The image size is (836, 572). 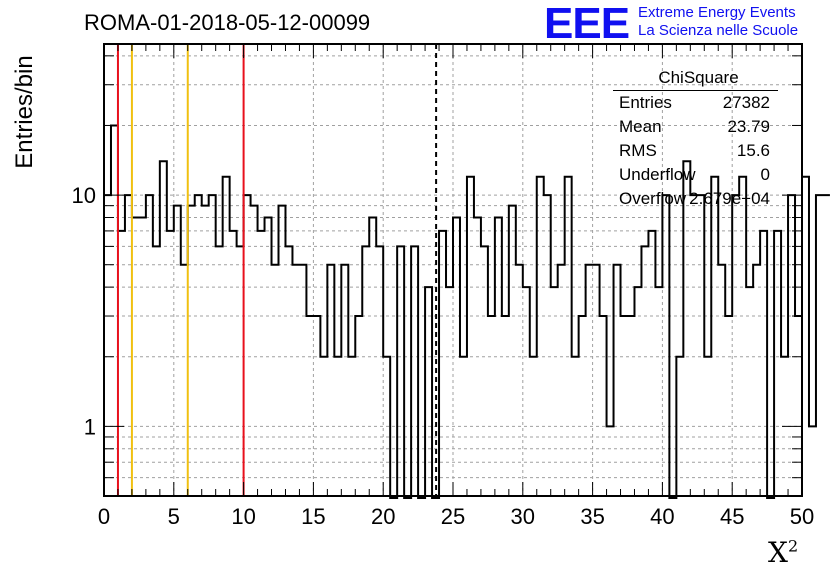 I want to click on y-tick-label: 10, so click(x=84, y=195).